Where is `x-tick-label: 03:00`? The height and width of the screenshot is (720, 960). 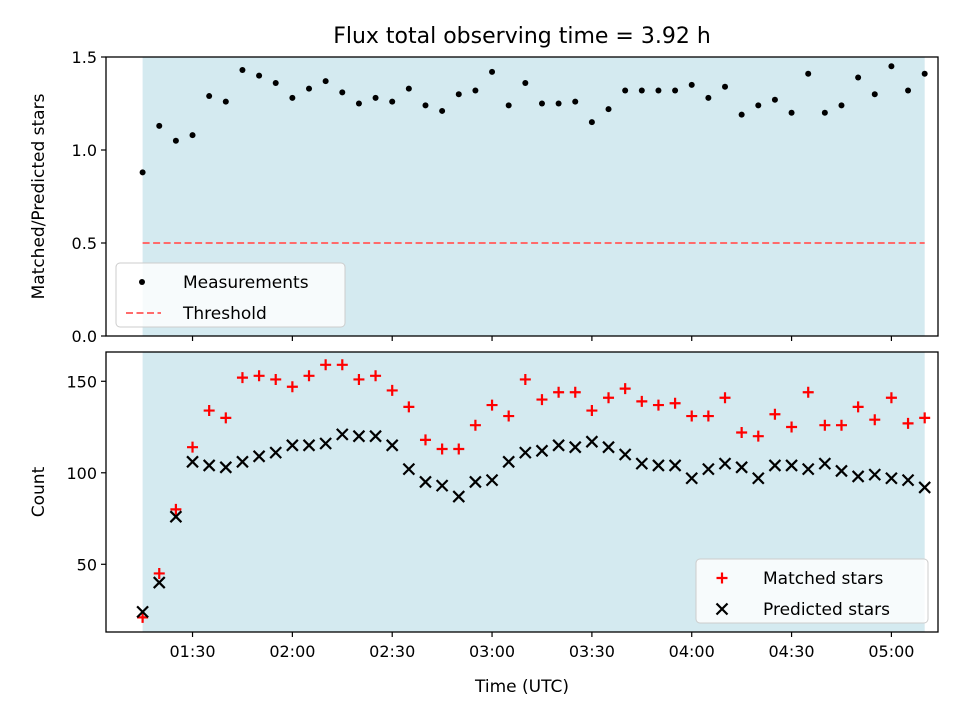
x-tick-label: 03:00 is located at coordinates (492, 651).